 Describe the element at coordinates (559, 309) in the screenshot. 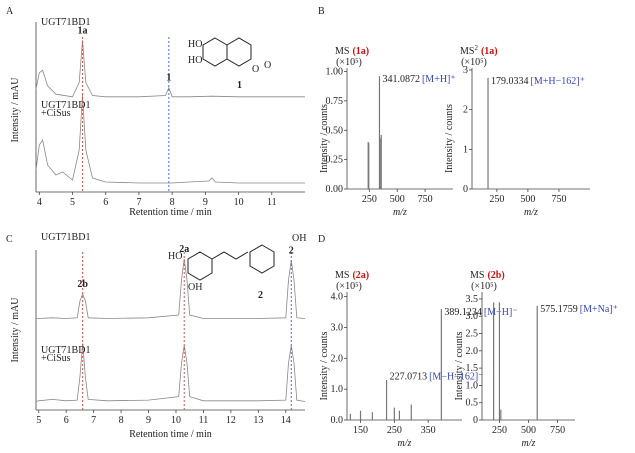

I see `annotation-mz: 575.1759` at that location.